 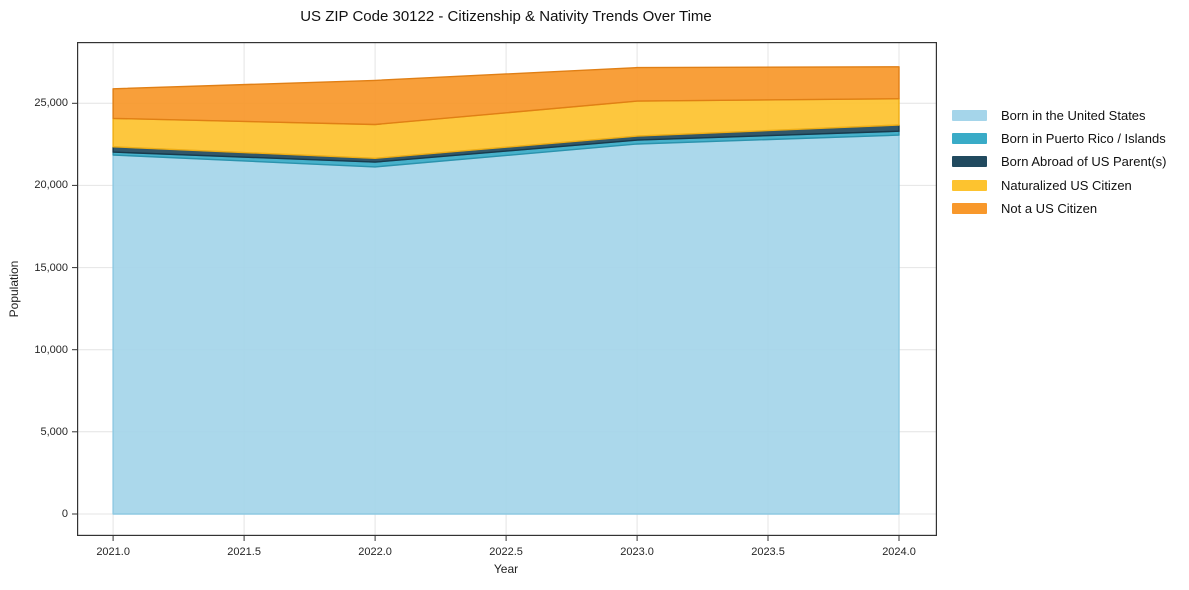 What do you see at coordinates (51, 267) in the screenshot?
I see `y-tick-label: 15,000` at bounding box center [51, 267].